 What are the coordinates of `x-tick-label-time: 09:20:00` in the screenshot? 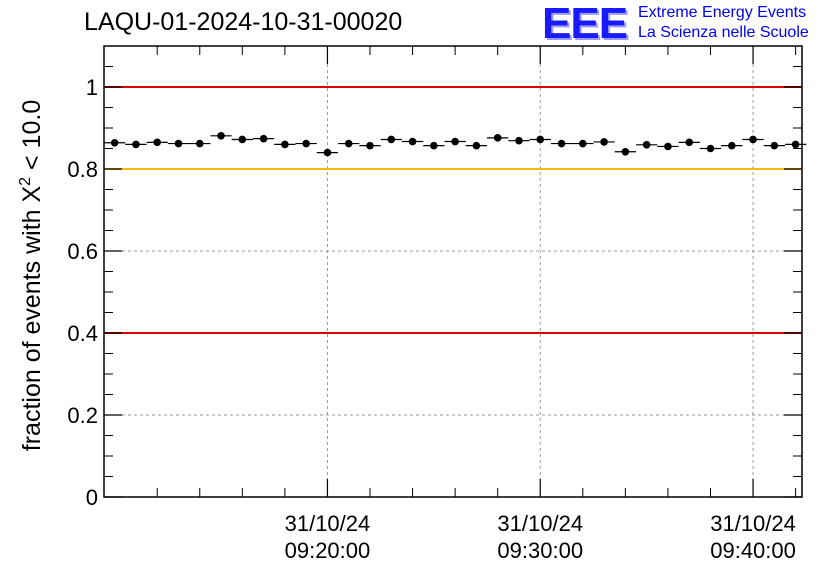 It's located at (328, 550).